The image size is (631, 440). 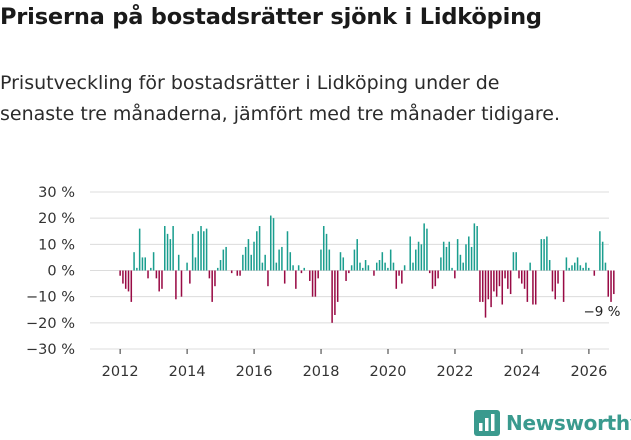 I want to click on brand-name: Newsworthy, so click(x=568, y=423).